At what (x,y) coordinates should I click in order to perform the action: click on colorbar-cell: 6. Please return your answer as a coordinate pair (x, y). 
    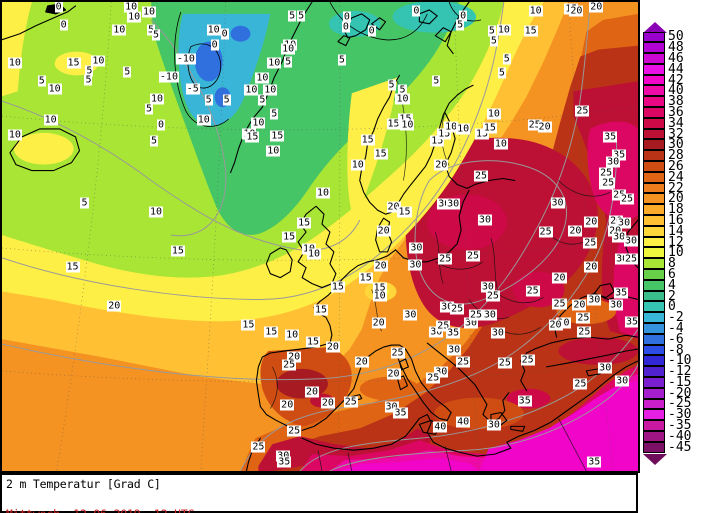
    Looking at the image, I should click on (672, 274).